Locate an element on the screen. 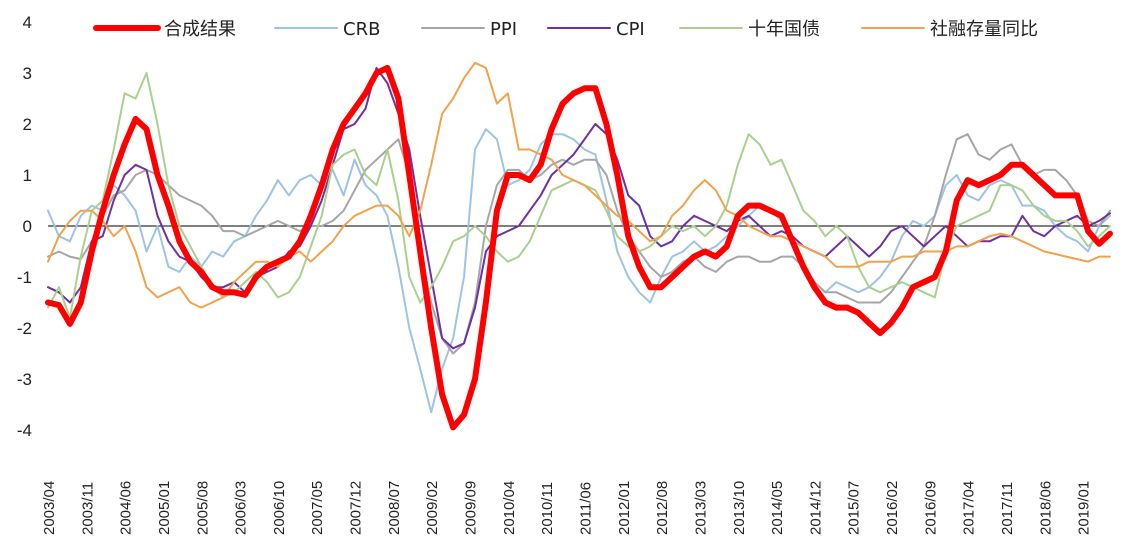 Image resolution: width=1122 pixels, height=537 pixels. x-tick-label: 2012/01 is located at coordinates (624, 508).